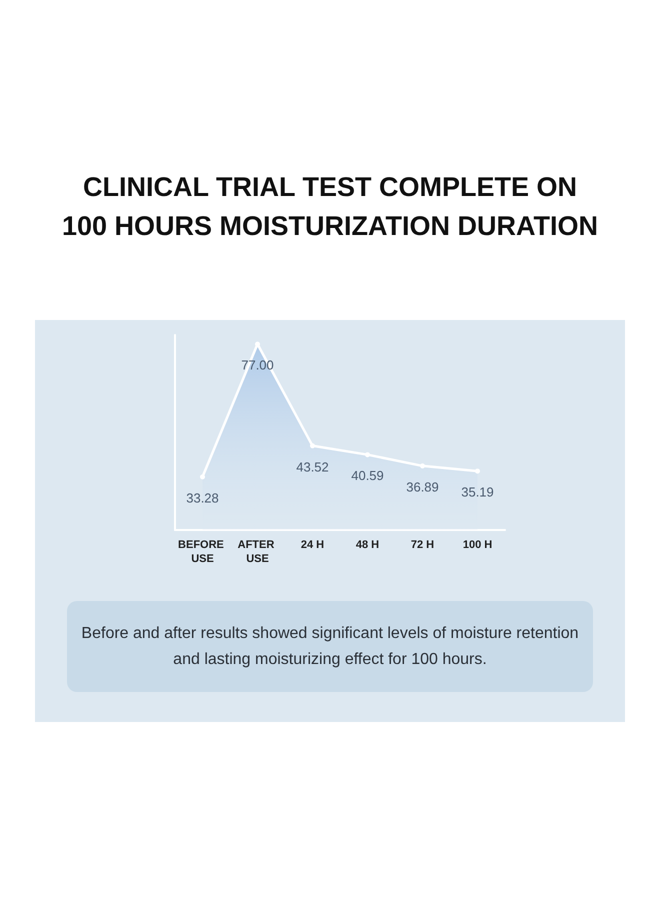 This screenshot has width=660, height=900. I want to click on x-tick-label: AFTER USE, so click(258, 552).